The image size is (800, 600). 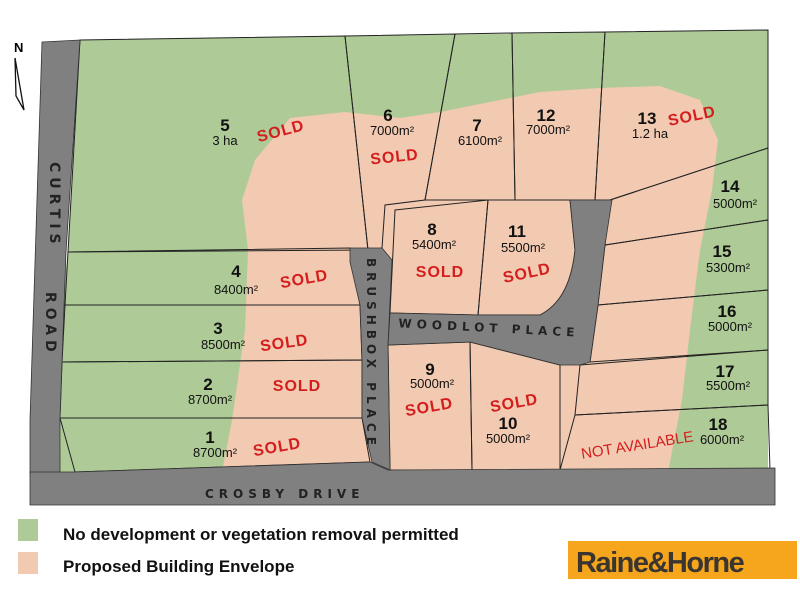 What do you see at coordinates (254, 391) in the screenshot?
I see `lot-2: 2 8700m² SOLD` at bounding box center [254, 391].